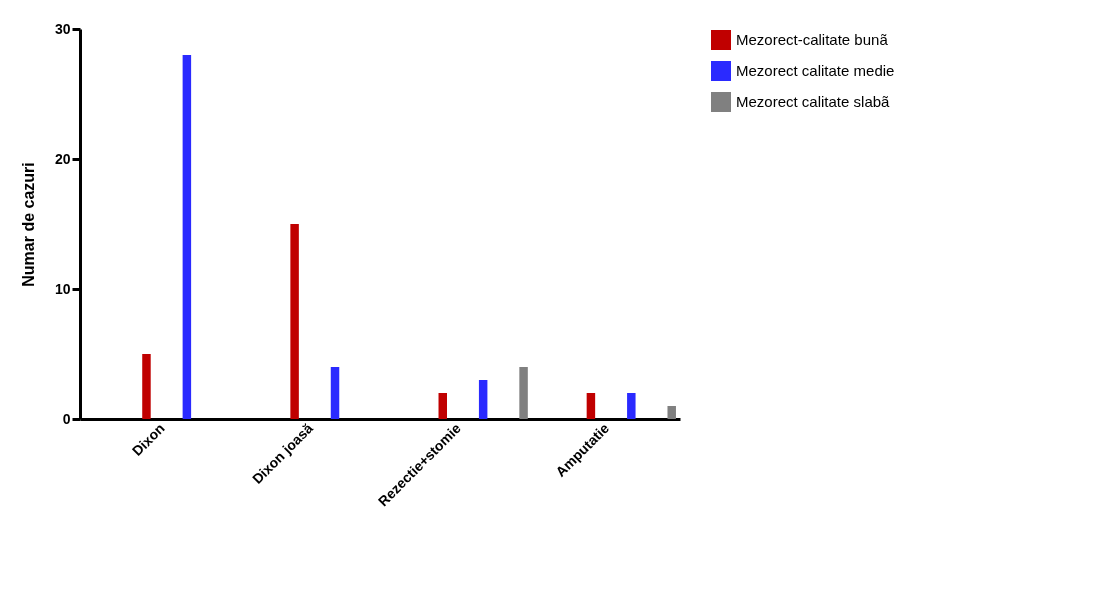  What do you see at coordinates (28, 224) in the screenshot?
I see `y-axis-title: Numar de cazuri` at bounding box center [28, 224].